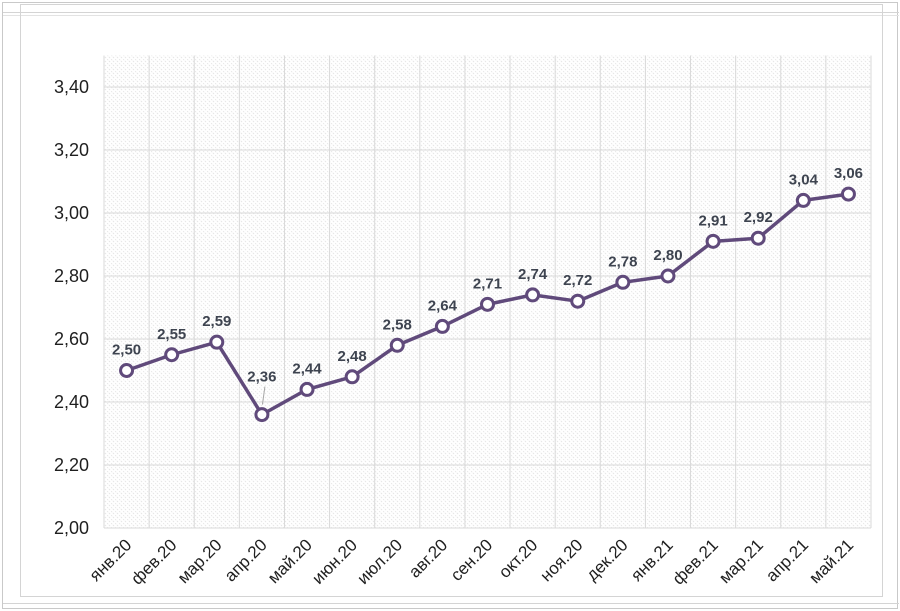  What do you see at coordinates (518, 558) in the screenshot?
I see `x-tick-label: окт.20` at bounding box center [518, 558].